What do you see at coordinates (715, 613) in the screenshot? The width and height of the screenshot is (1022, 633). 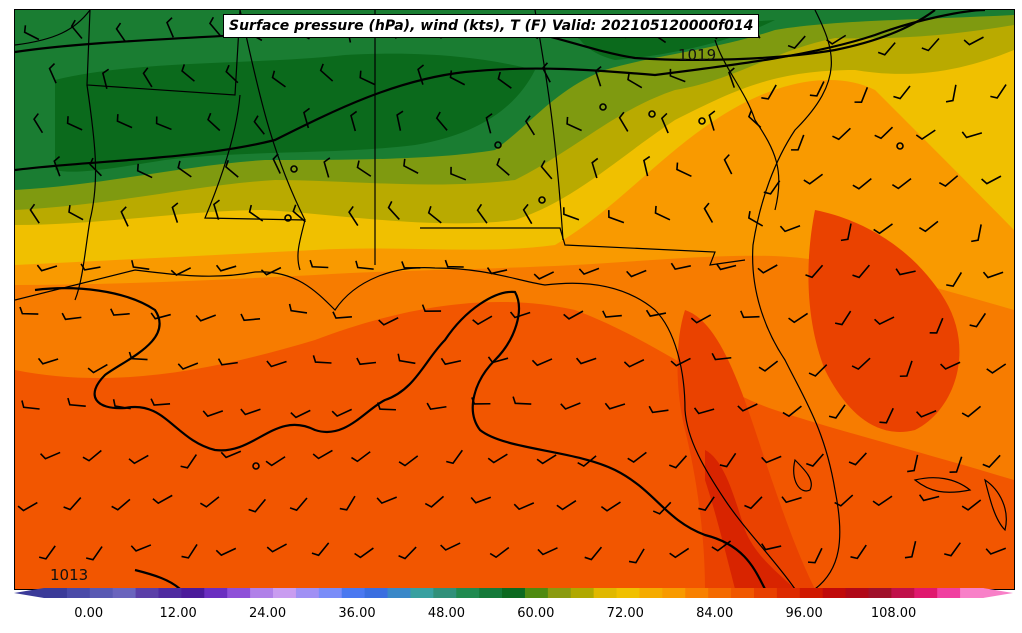 I see `colorbar-tick-label: 84.00` at bounding box center [715, 613].